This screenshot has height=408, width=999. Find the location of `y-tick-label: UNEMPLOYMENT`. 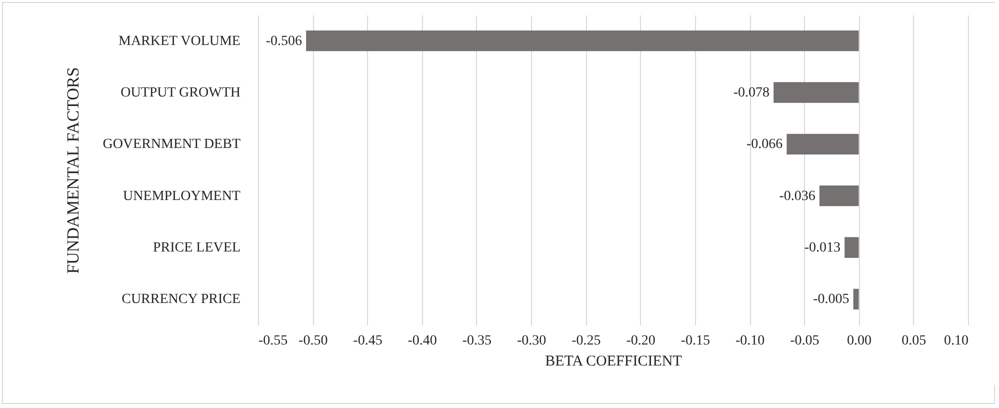

y-tick-label: UNEMPLOYMENT is located at coordinates (182, 196).